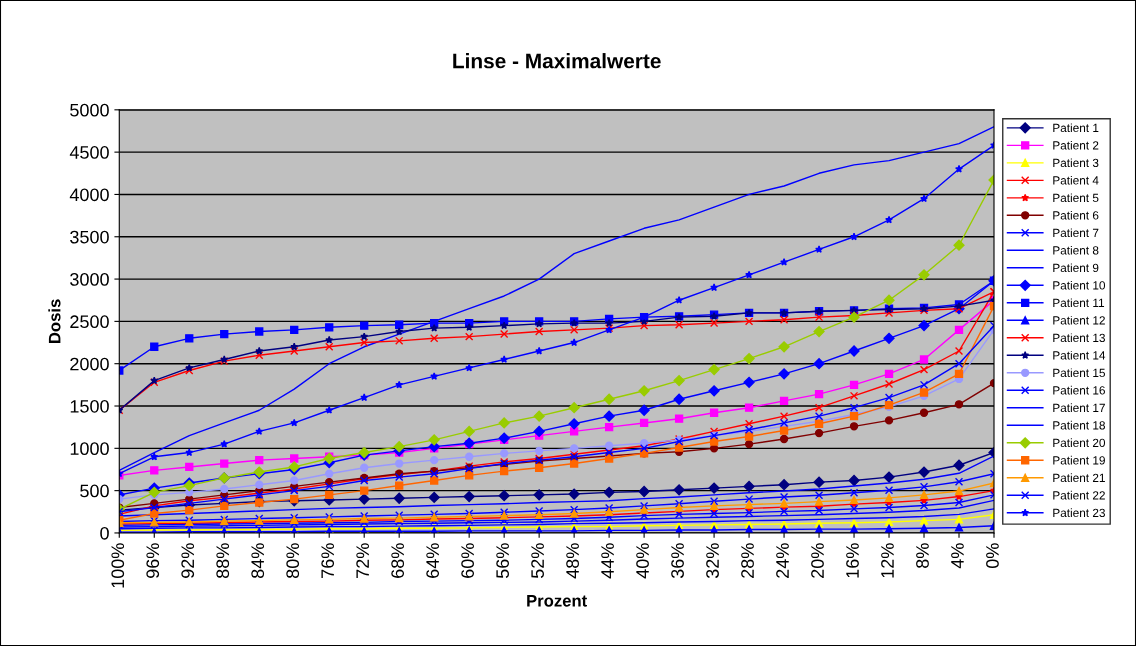  Describe the element at coordinates (89, 279) in the screenshot. I see `y-tick-label: 3000` at that location.